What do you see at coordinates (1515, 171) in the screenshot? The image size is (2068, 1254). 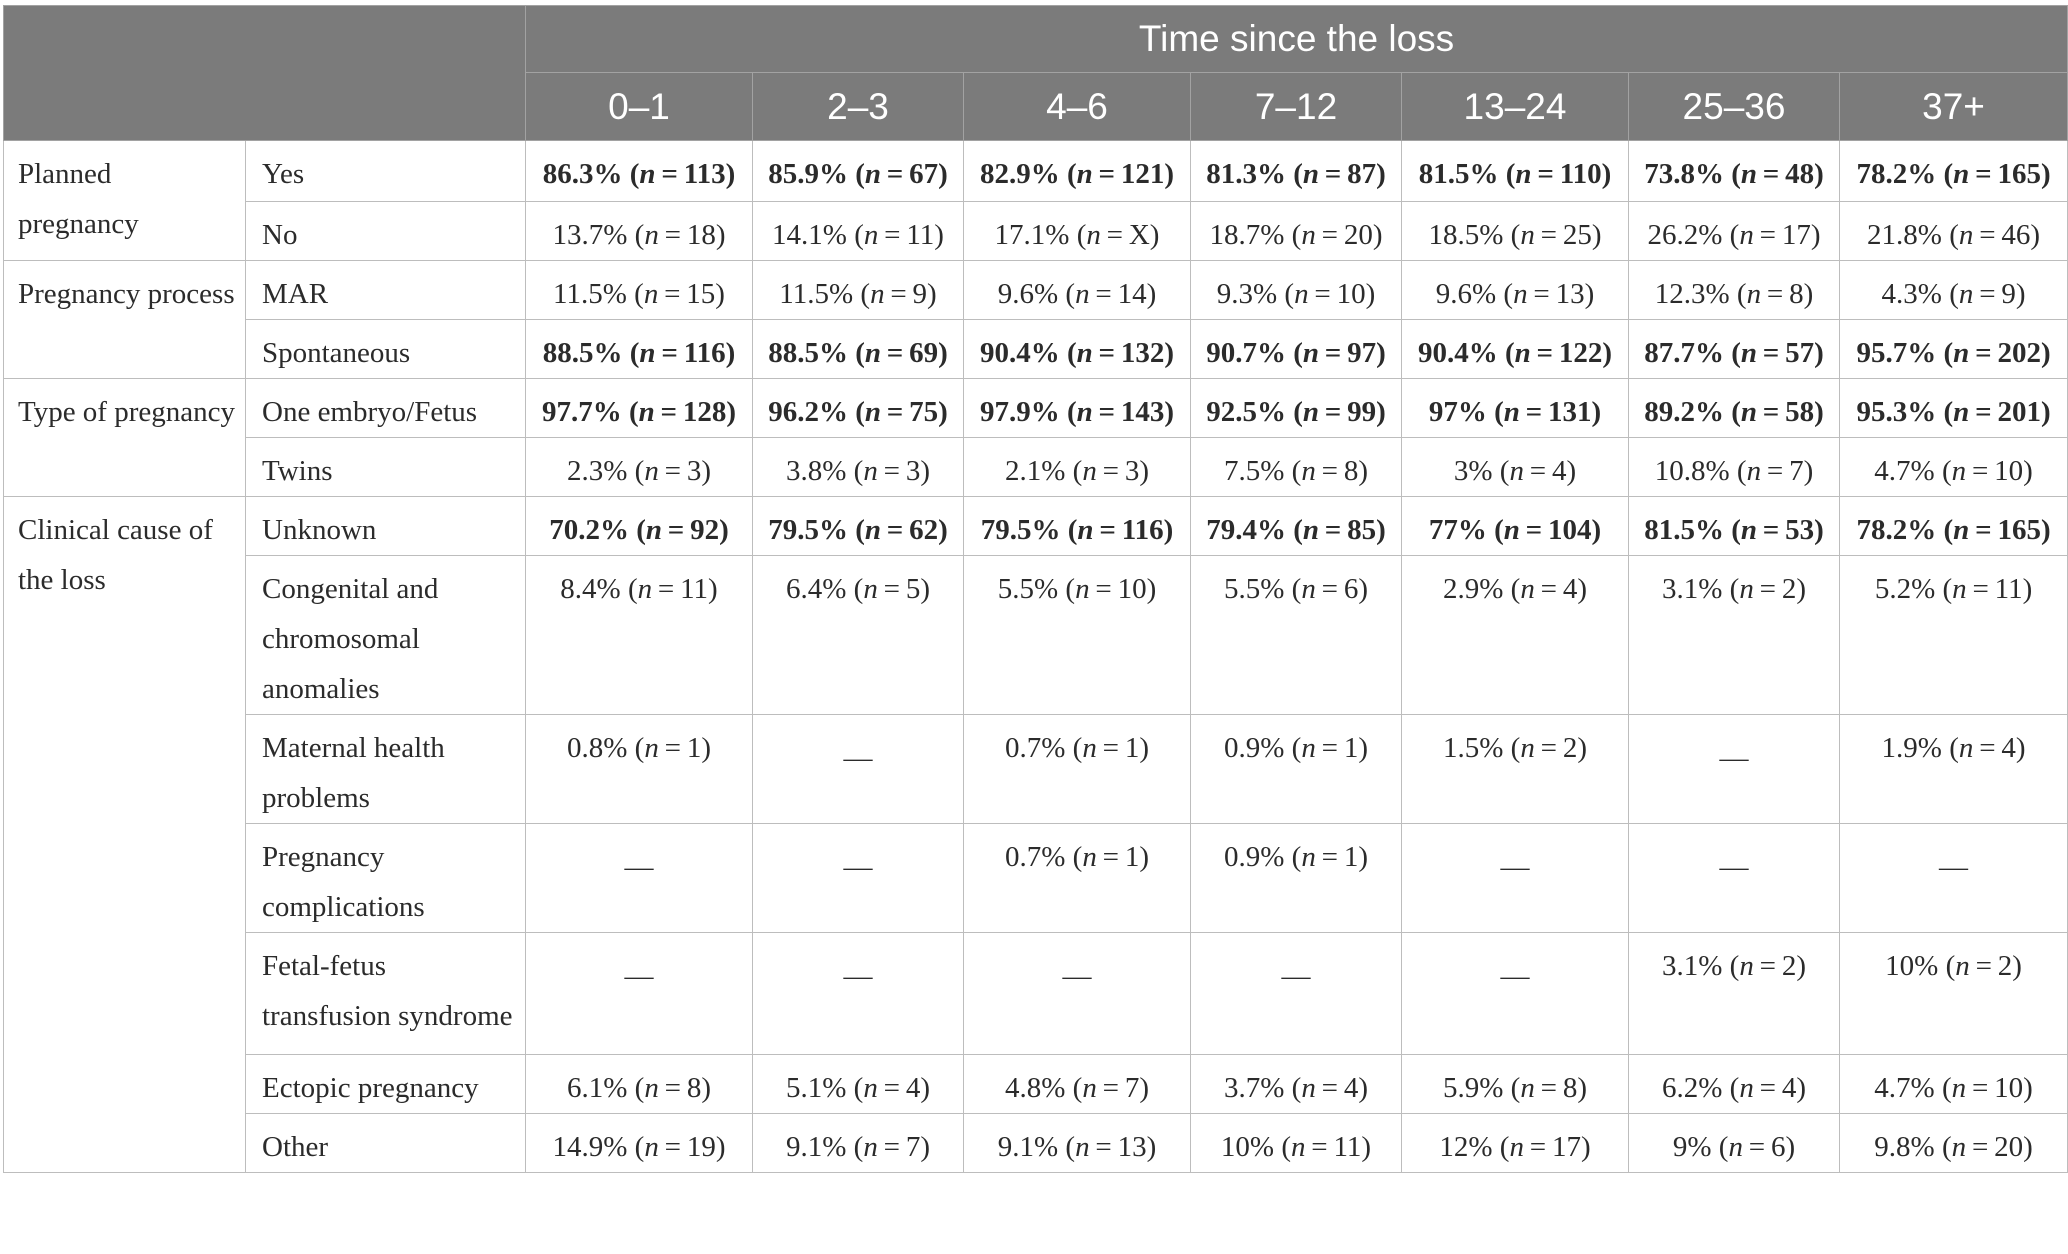 I see `data-cell: 81.5% (n = 110)` at bounding box center [1515, 171].